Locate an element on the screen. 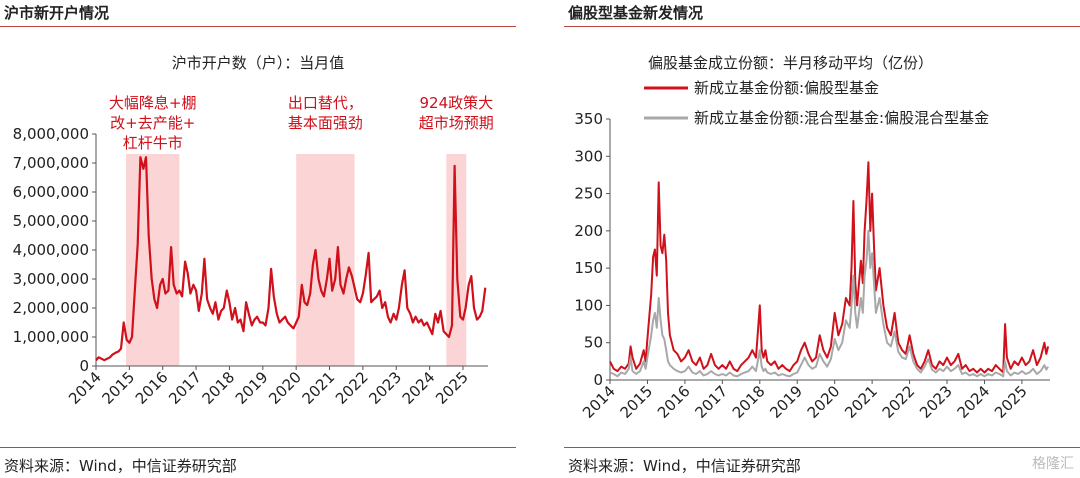  left-header-rule is located at coordinates (258, 26).